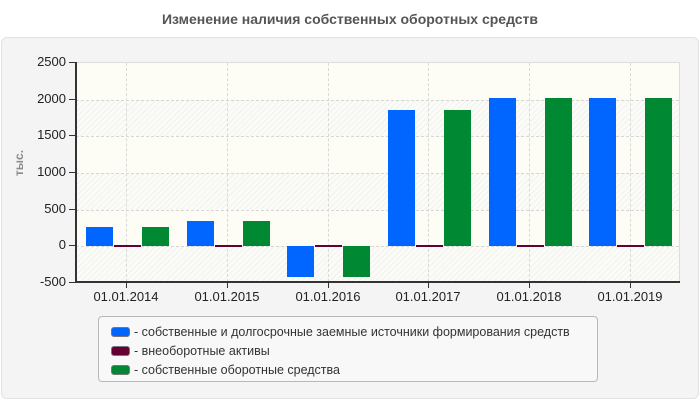 This screenshot has width=700, height=400. Describe the element at coordinates (377, 282) in the screenshot. I see `x-axis-line` at that location.